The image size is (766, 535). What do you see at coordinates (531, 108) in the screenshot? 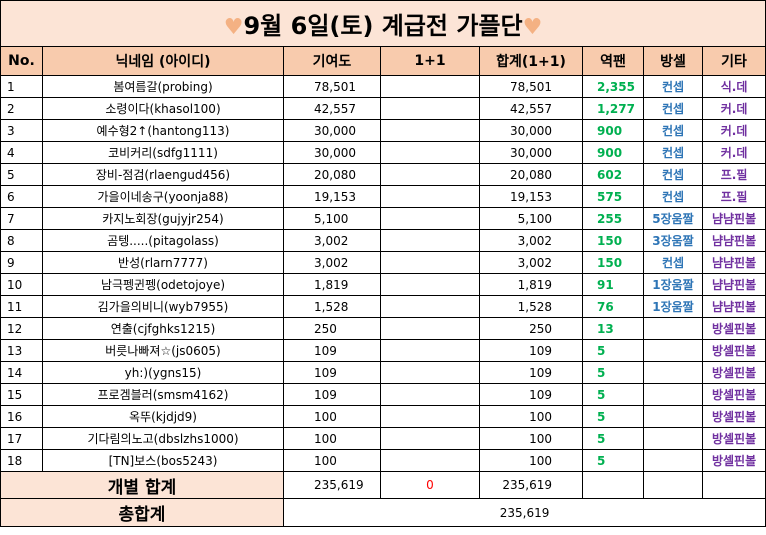
I see `row-total: 42,557` at bounding box center [531, 108].